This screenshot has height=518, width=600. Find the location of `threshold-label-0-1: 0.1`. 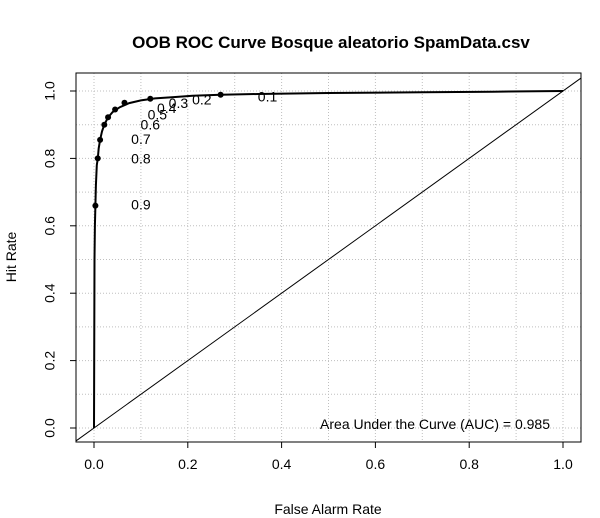

threshold-label-0-1: 0.1 is located at coordinates (268, 97).